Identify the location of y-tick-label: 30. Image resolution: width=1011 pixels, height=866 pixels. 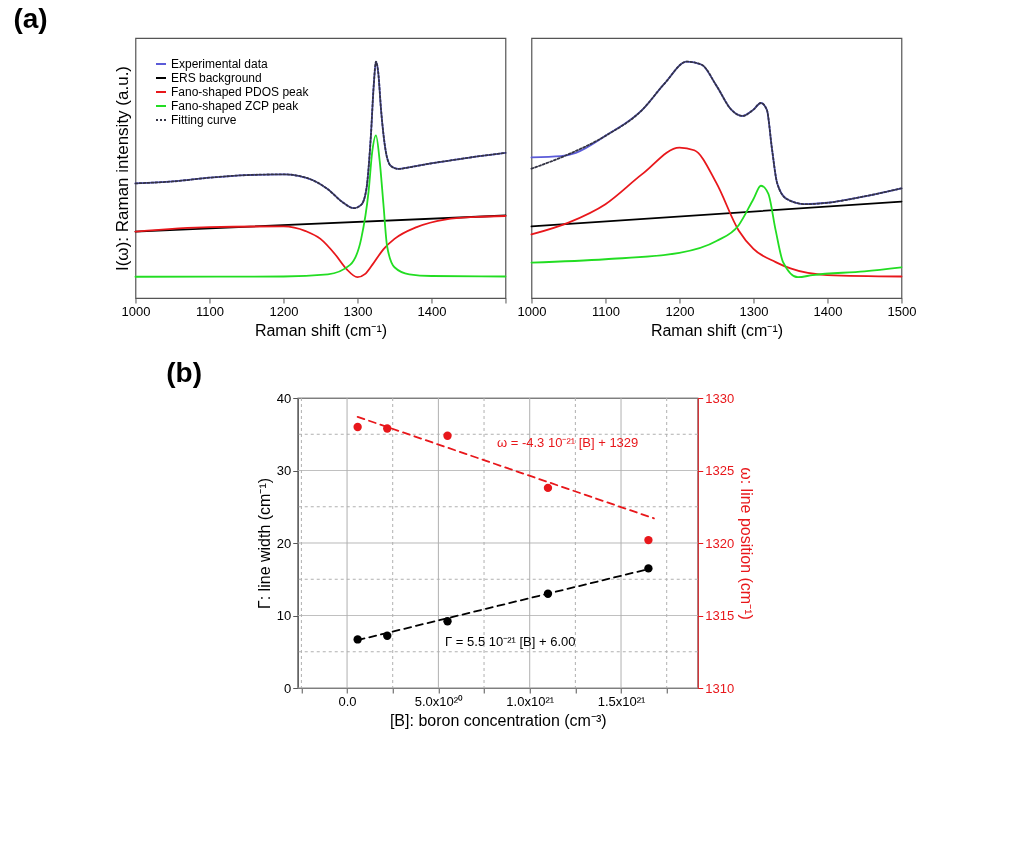
(284, 470).